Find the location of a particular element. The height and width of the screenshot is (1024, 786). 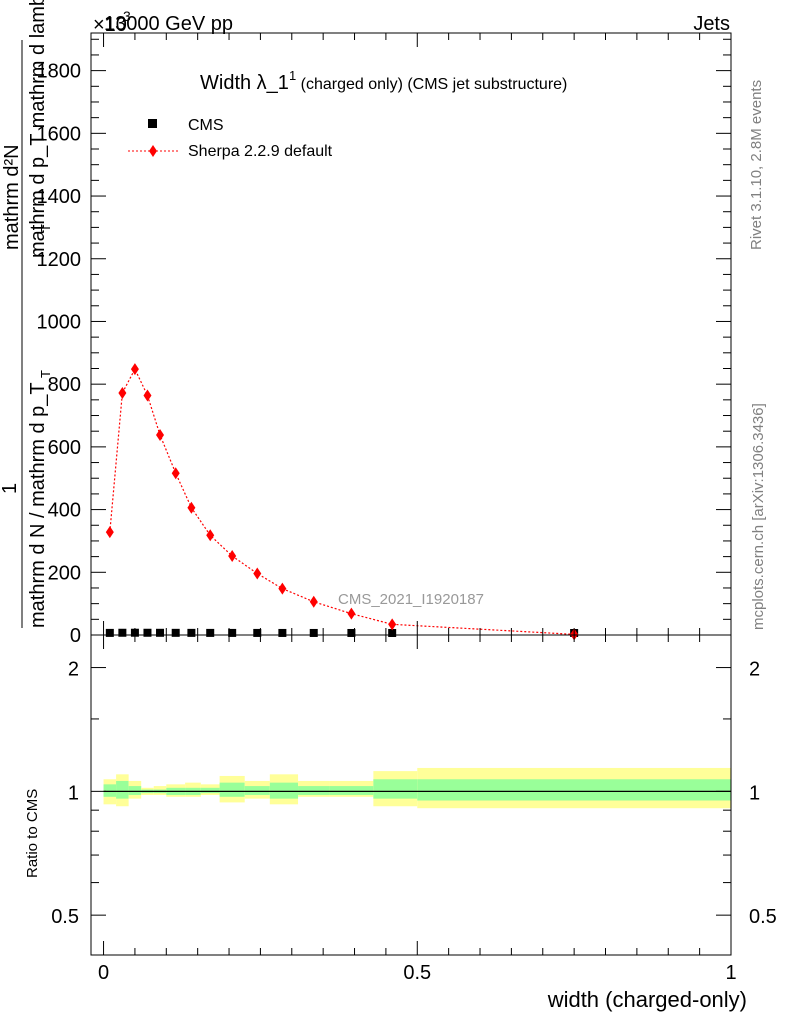

legend-label-sherpa: Sherpa 2.2.9 default is located at coordinates (260, 151).